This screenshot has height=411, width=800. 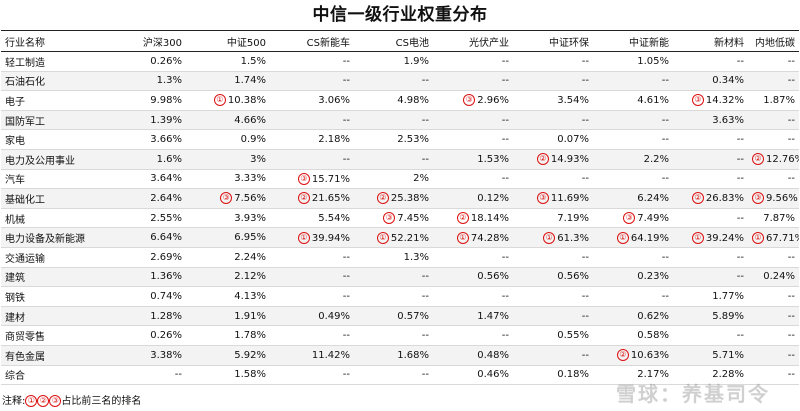 I want to click on weight-cell: 1.3%, so click(x=393, y=257).